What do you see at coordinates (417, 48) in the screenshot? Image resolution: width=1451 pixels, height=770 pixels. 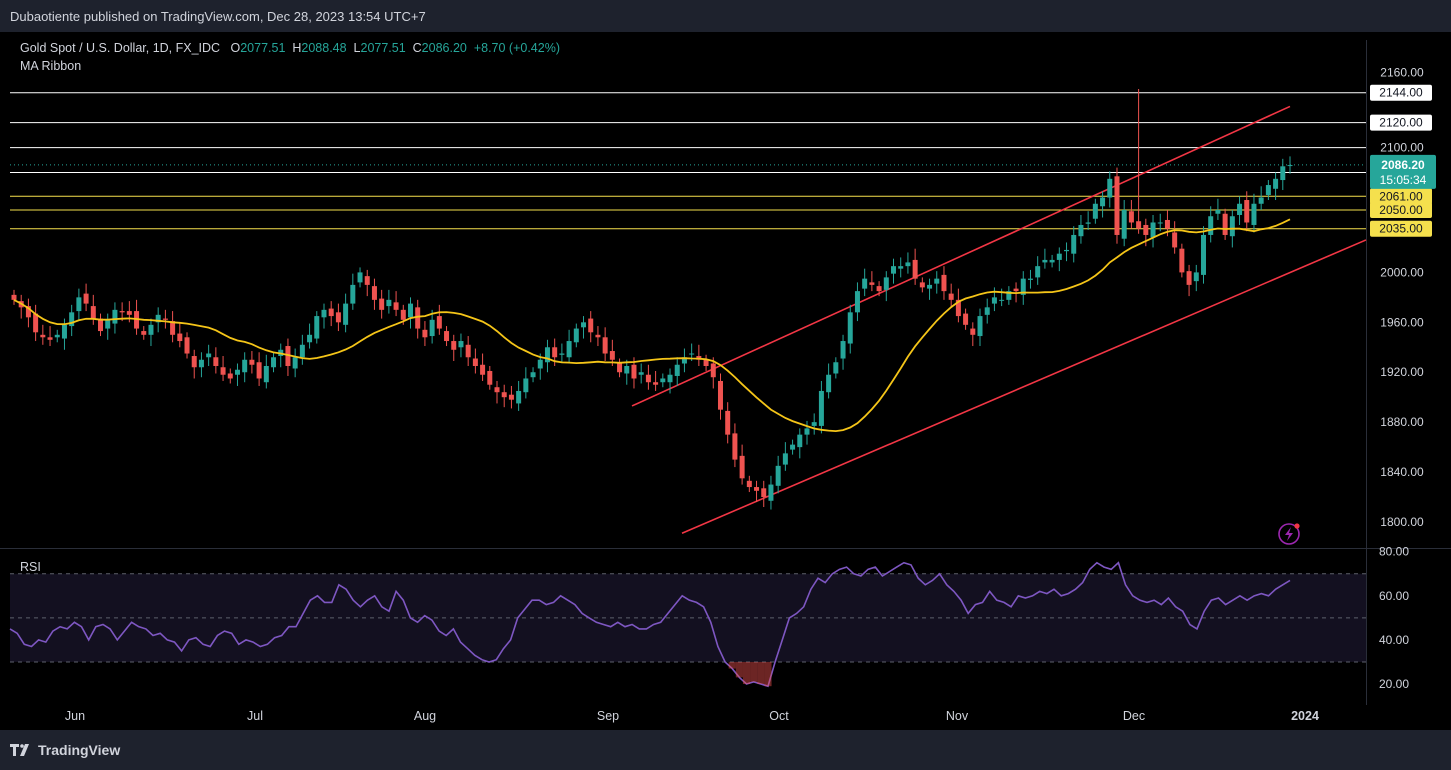 I see `close-label: C` at bounding box center [417, 48].